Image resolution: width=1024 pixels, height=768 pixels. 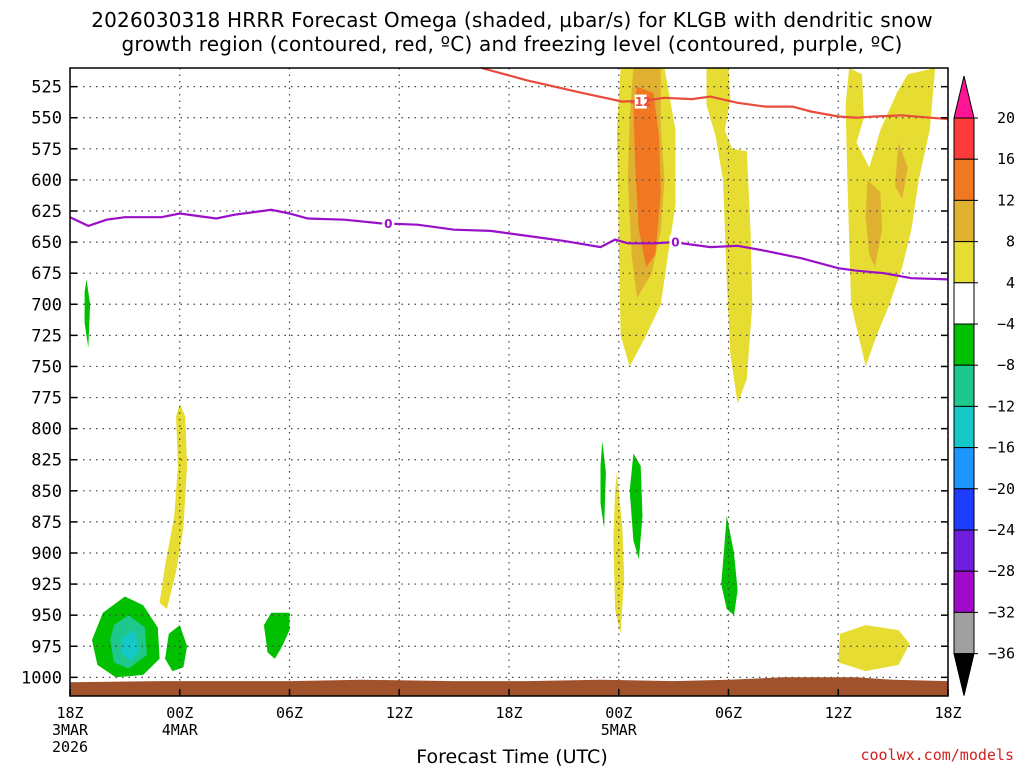 What do you see at coordinates (46, 243) in the screenshot?
I see `y-tick-label-5: 650` at bounding box center [46, 243].